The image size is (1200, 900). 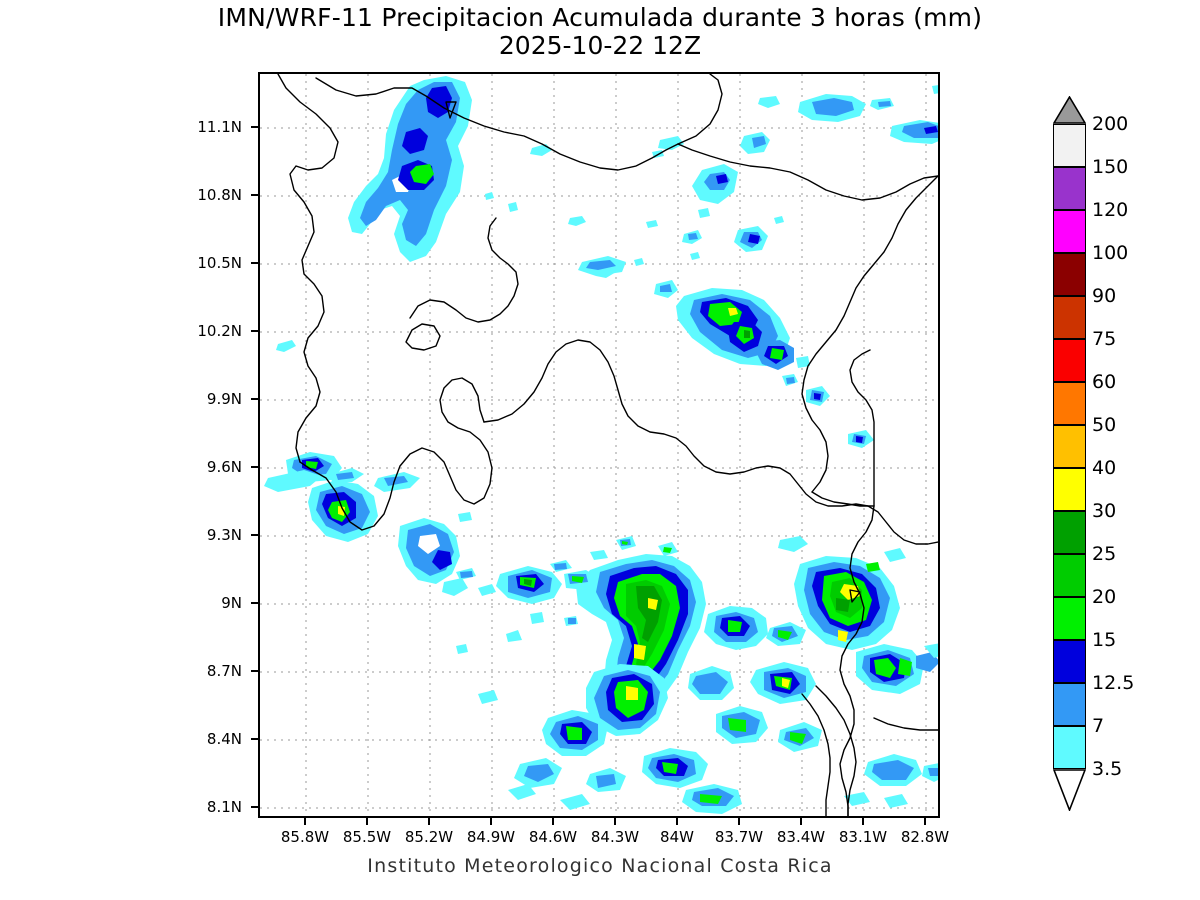 What do you see at coordinates (1104, 554) in the screenshot?
I see `colorbar-label-25: 25` at bounding box center [1104, 554].